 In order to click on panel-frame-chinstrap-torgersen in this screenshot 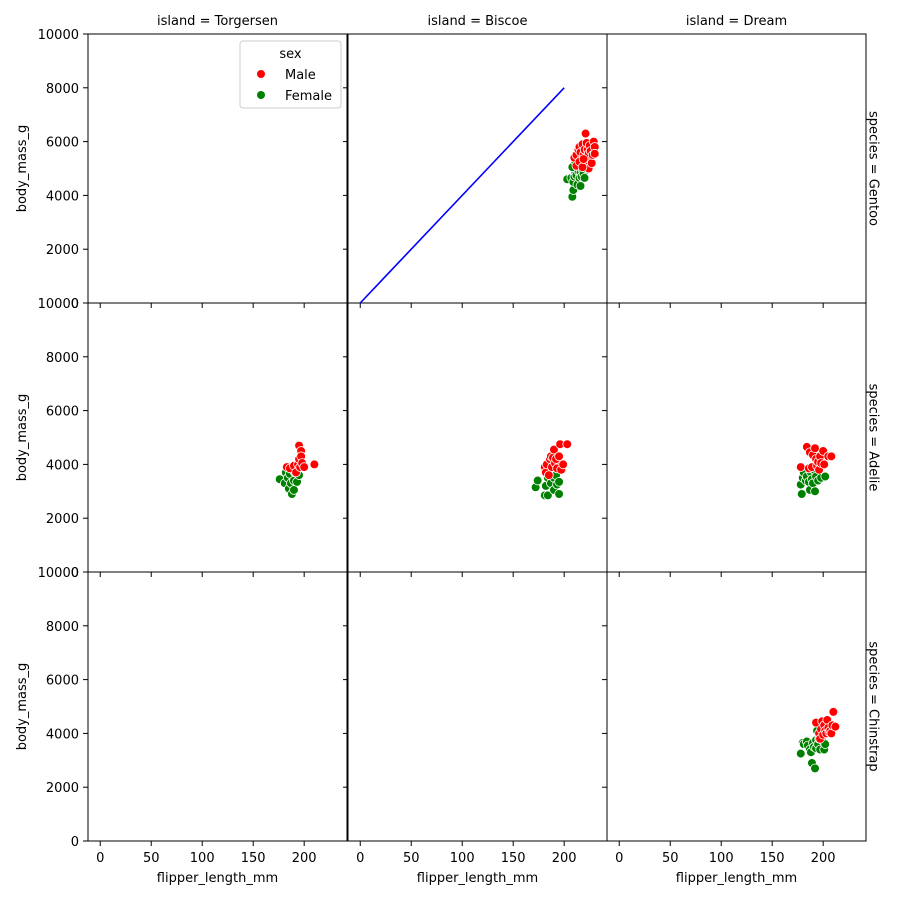, I will do `click(217, 706)`.